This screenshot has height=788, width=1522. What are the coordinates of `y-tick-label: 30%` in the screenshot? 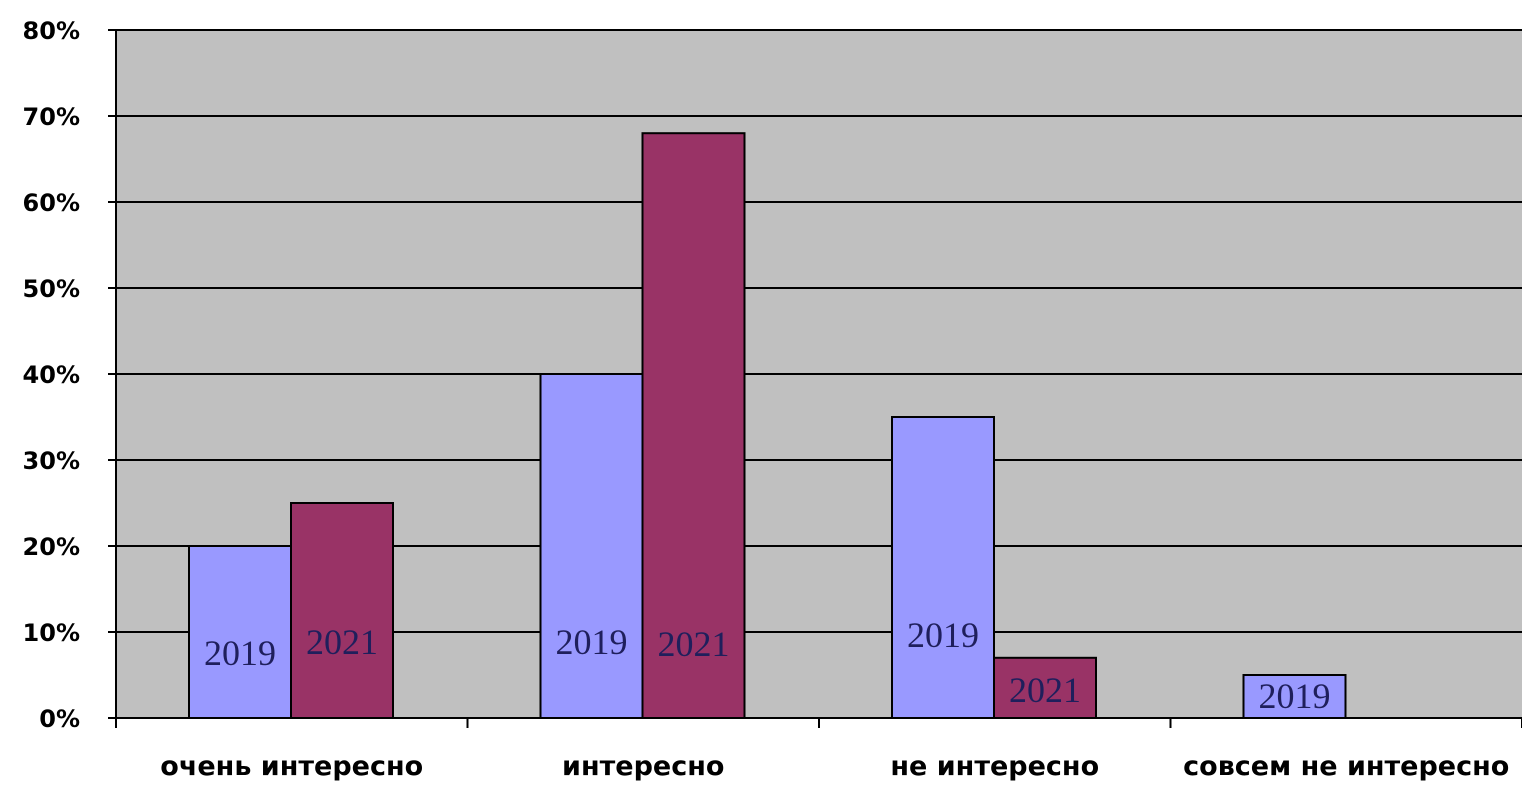 It's located at (51, 461).